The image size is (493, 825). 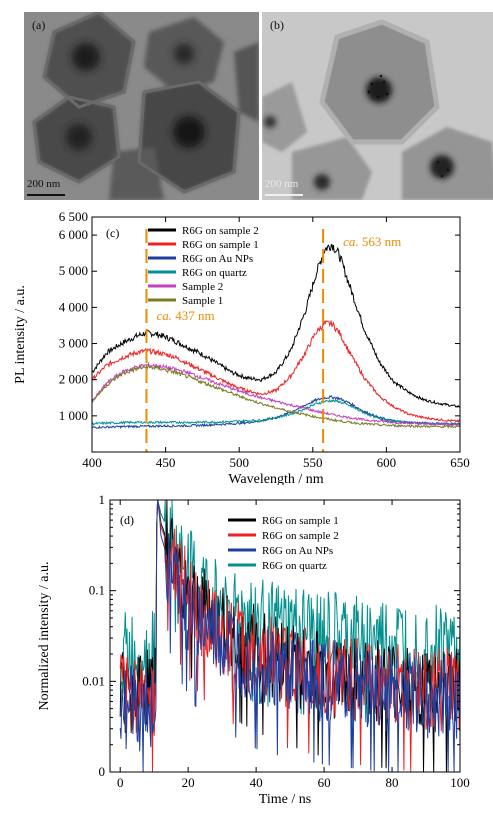 What do you see at coordinates (73, 306) in the screenshot?
I see `y-tick-label-3: 4 000` at bounding box center [73, 306].